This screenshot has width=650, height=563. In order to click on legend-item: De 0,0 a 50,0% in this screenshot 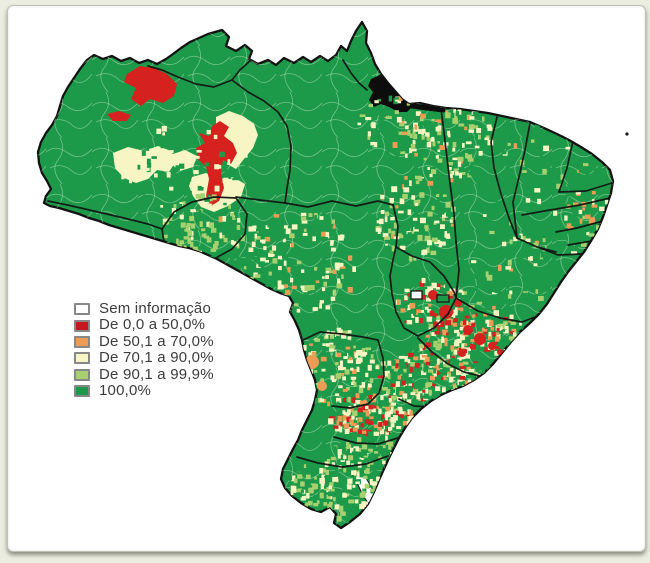, I will do `click(144, 325)`.